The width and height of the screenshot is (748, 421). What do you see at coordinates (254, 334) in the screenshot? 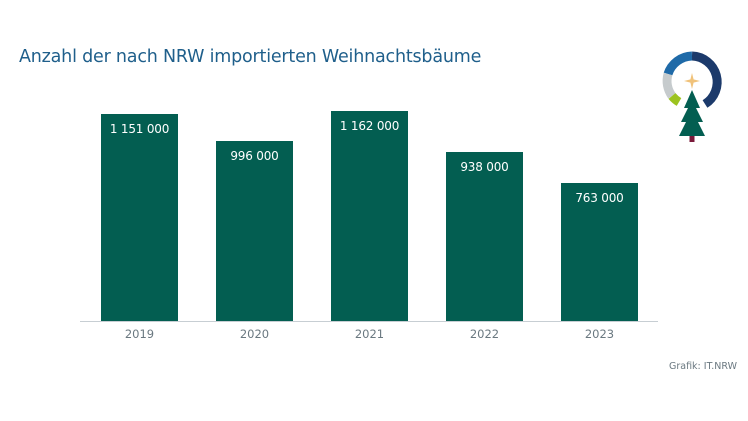
I see `x-tick-2020: 2020` at bounding box center [254, 334].